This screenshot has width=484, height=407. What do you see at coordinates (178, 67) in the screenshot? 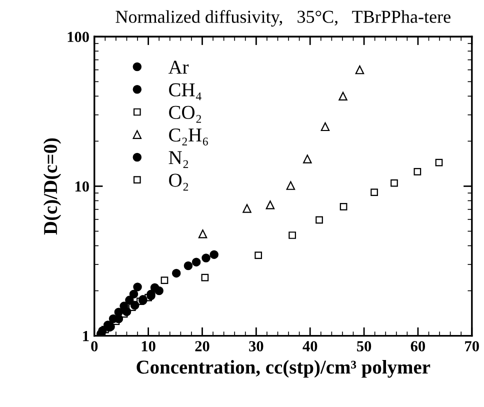
I see `legend-label: Ar` at bounding box center [178, 67].